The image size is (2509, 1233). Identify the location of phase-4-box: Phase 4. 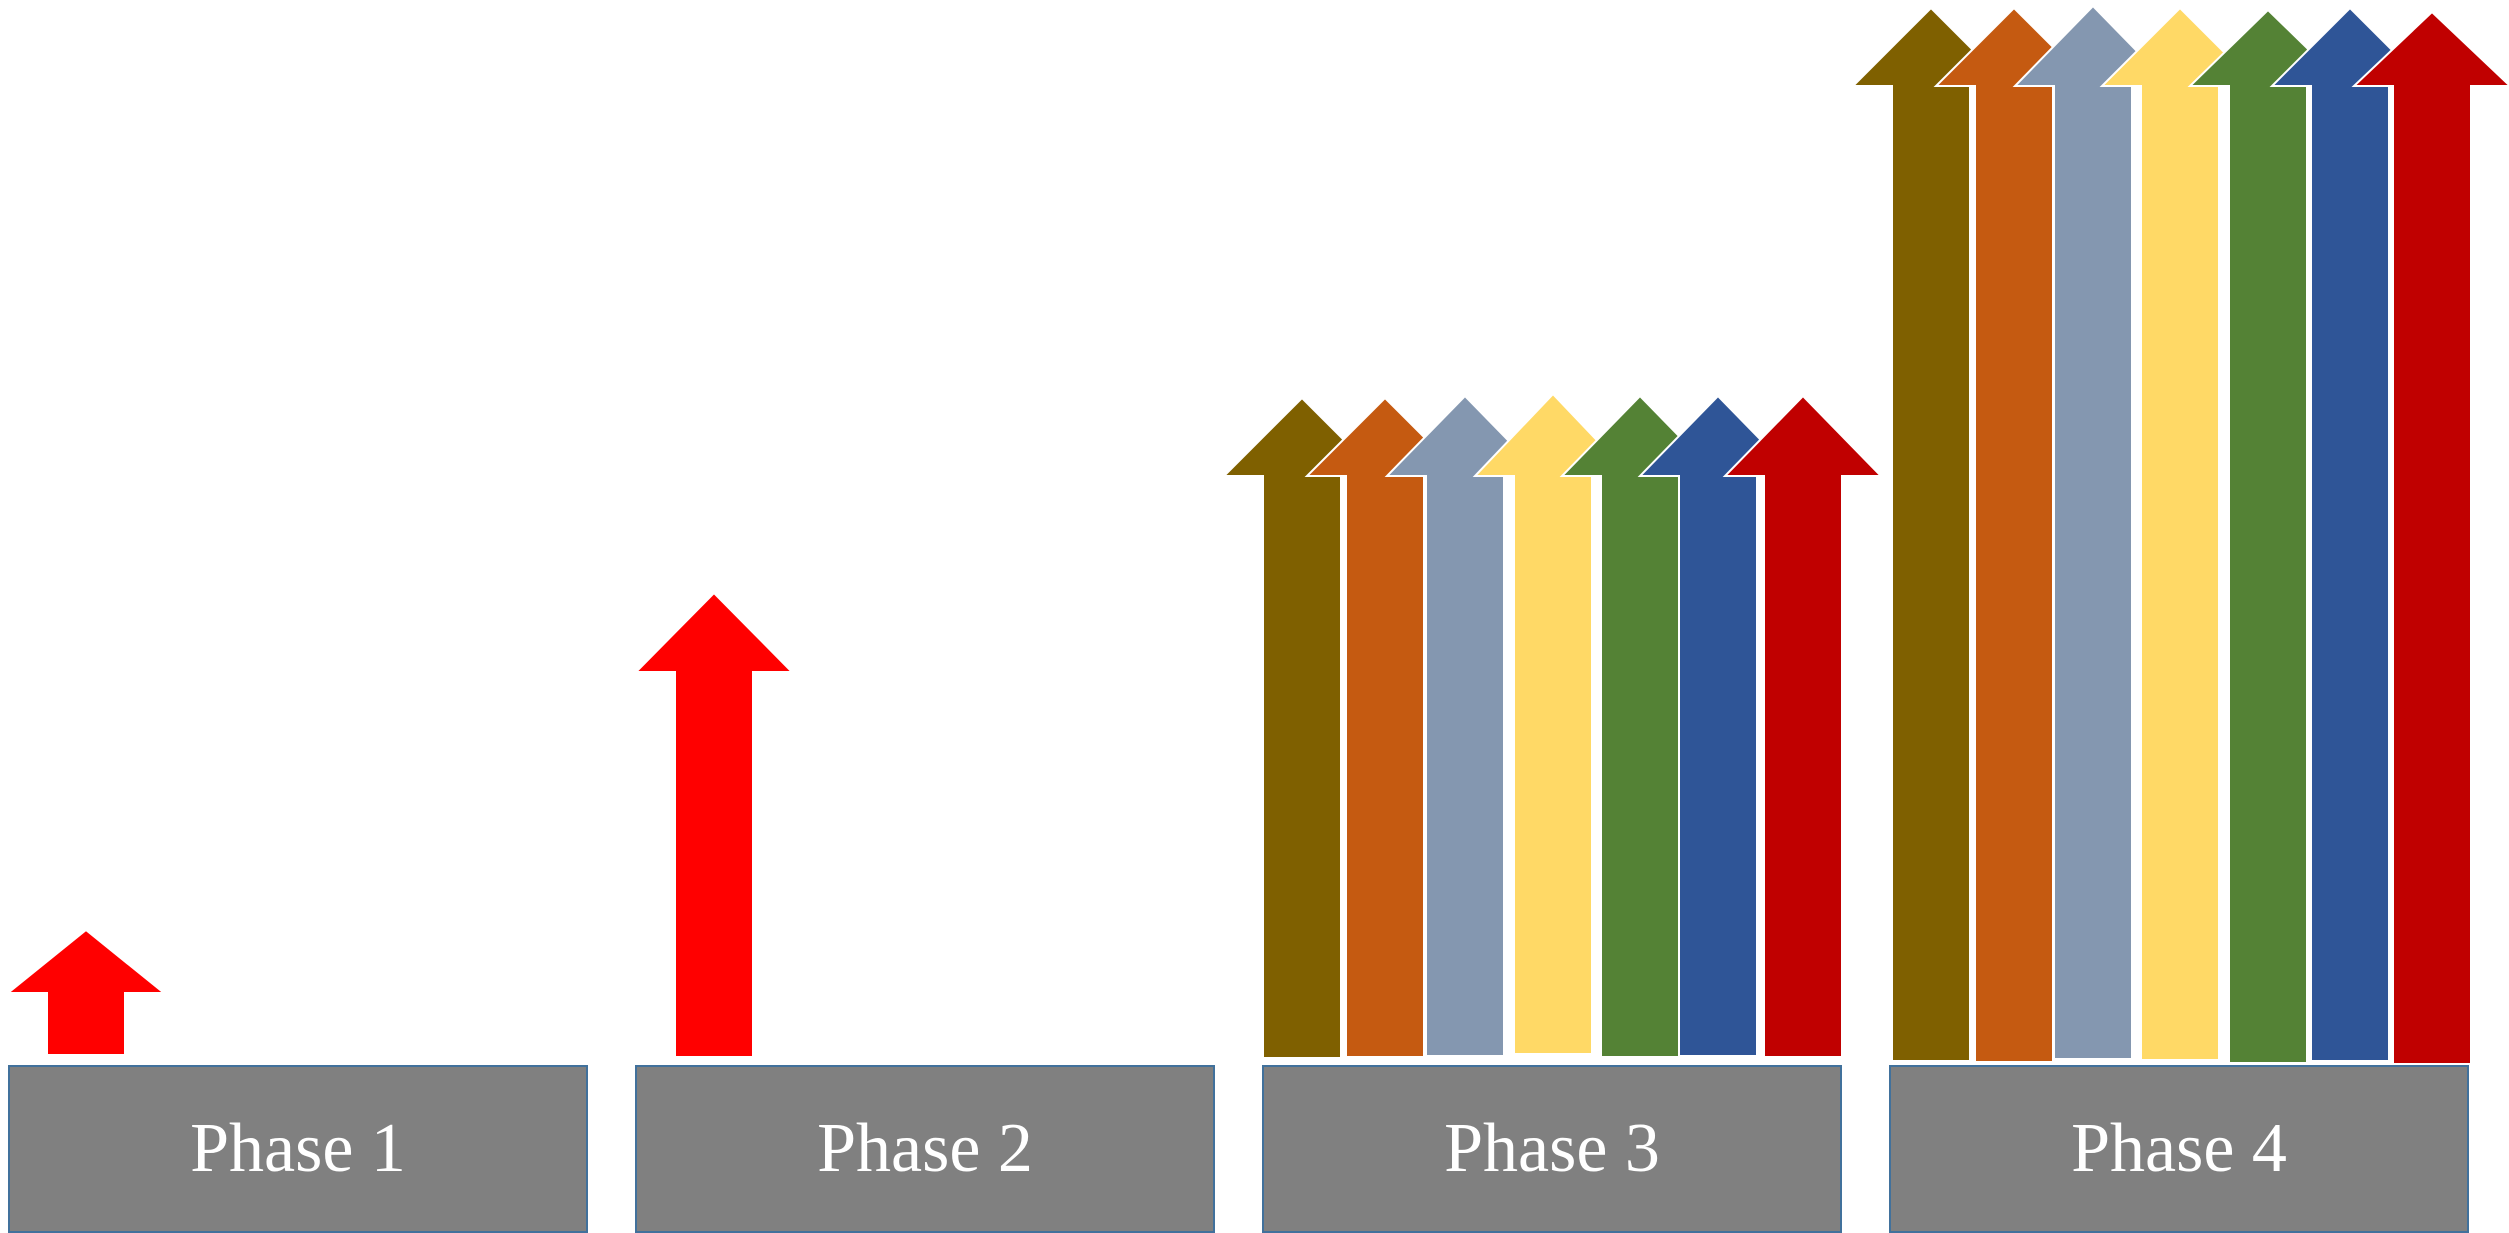
(2179, 1149).